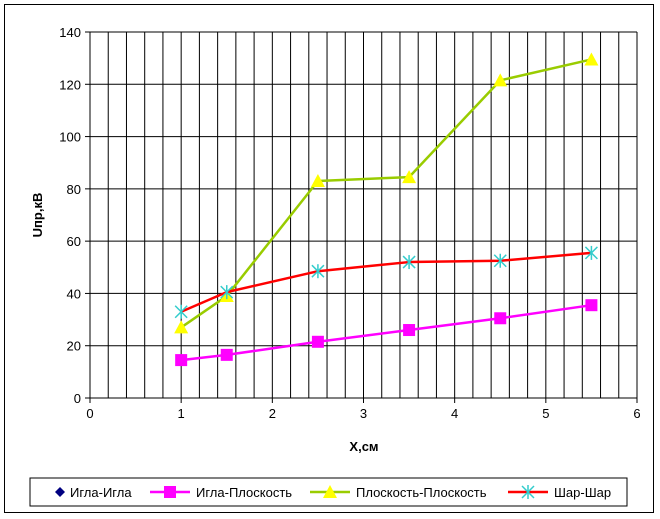 This screenshot has width=660, height=519. I want to click on x-tick-label: 3, so click(363, 413).